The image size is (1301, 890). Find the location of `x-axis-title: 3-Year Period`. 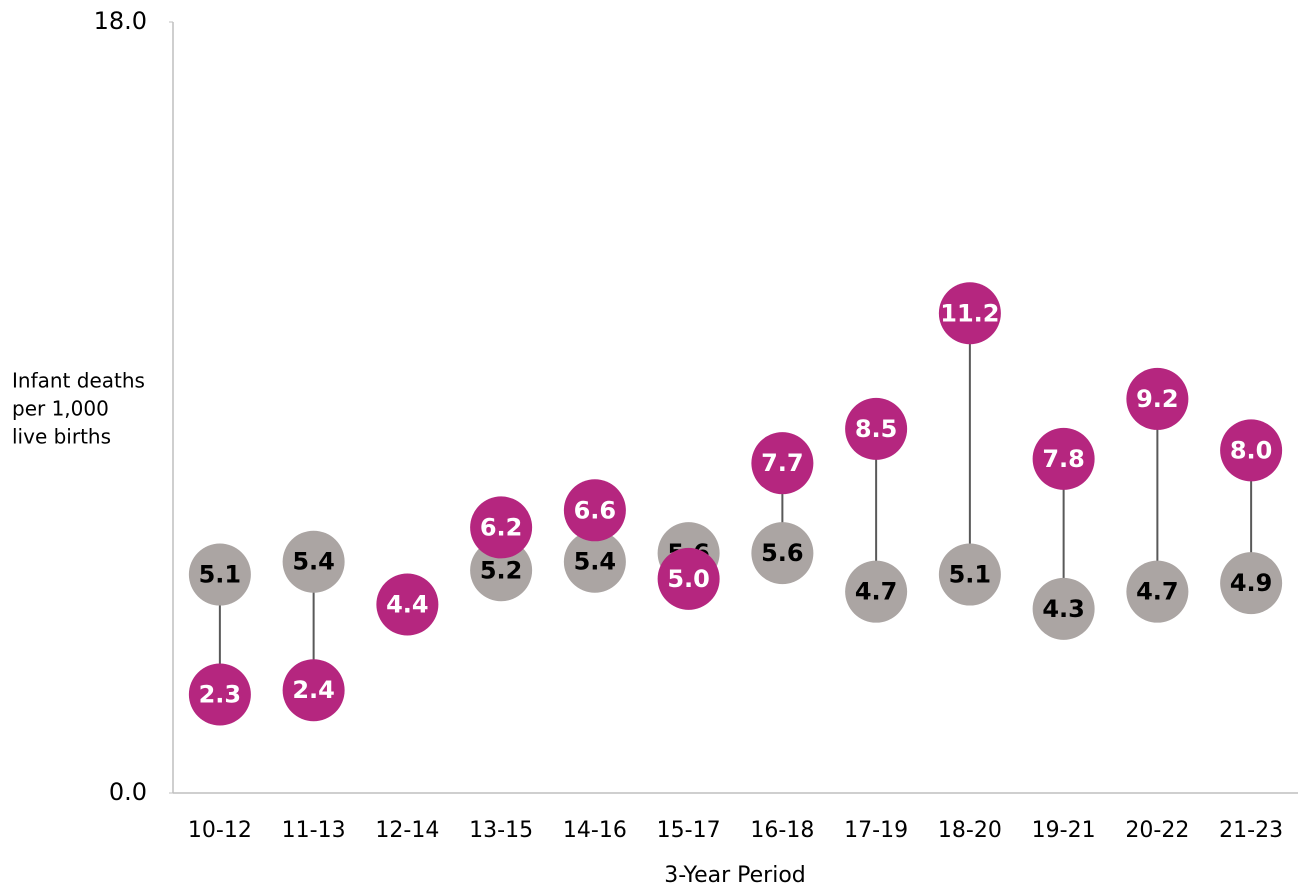

x-axis-title: 3-Year Period is located at coordinates (735, 875).